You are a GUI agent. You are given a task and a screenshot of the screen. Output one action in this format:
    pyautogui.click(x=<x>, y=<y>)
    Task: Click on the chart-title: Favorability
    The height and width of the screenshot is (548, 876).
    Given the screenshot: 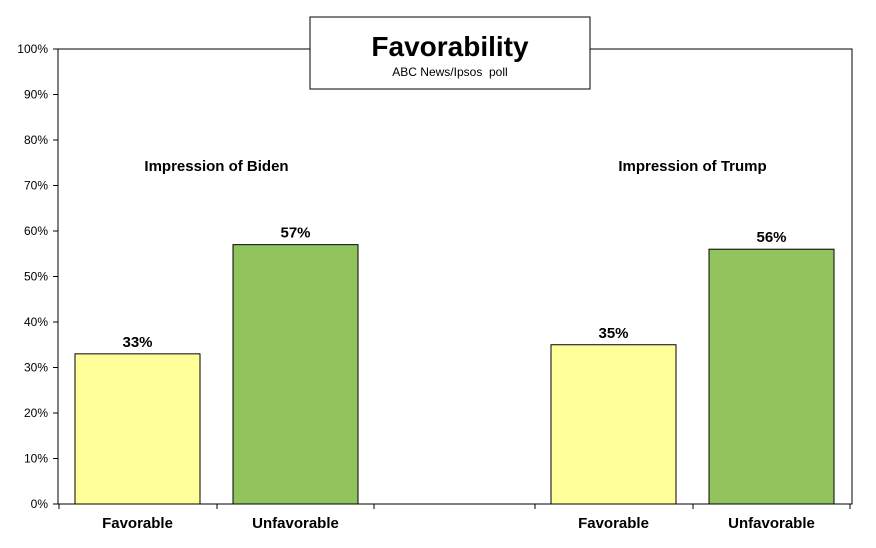 What is the action you would take?
    pyautogui.click(x=450, y=46)
    